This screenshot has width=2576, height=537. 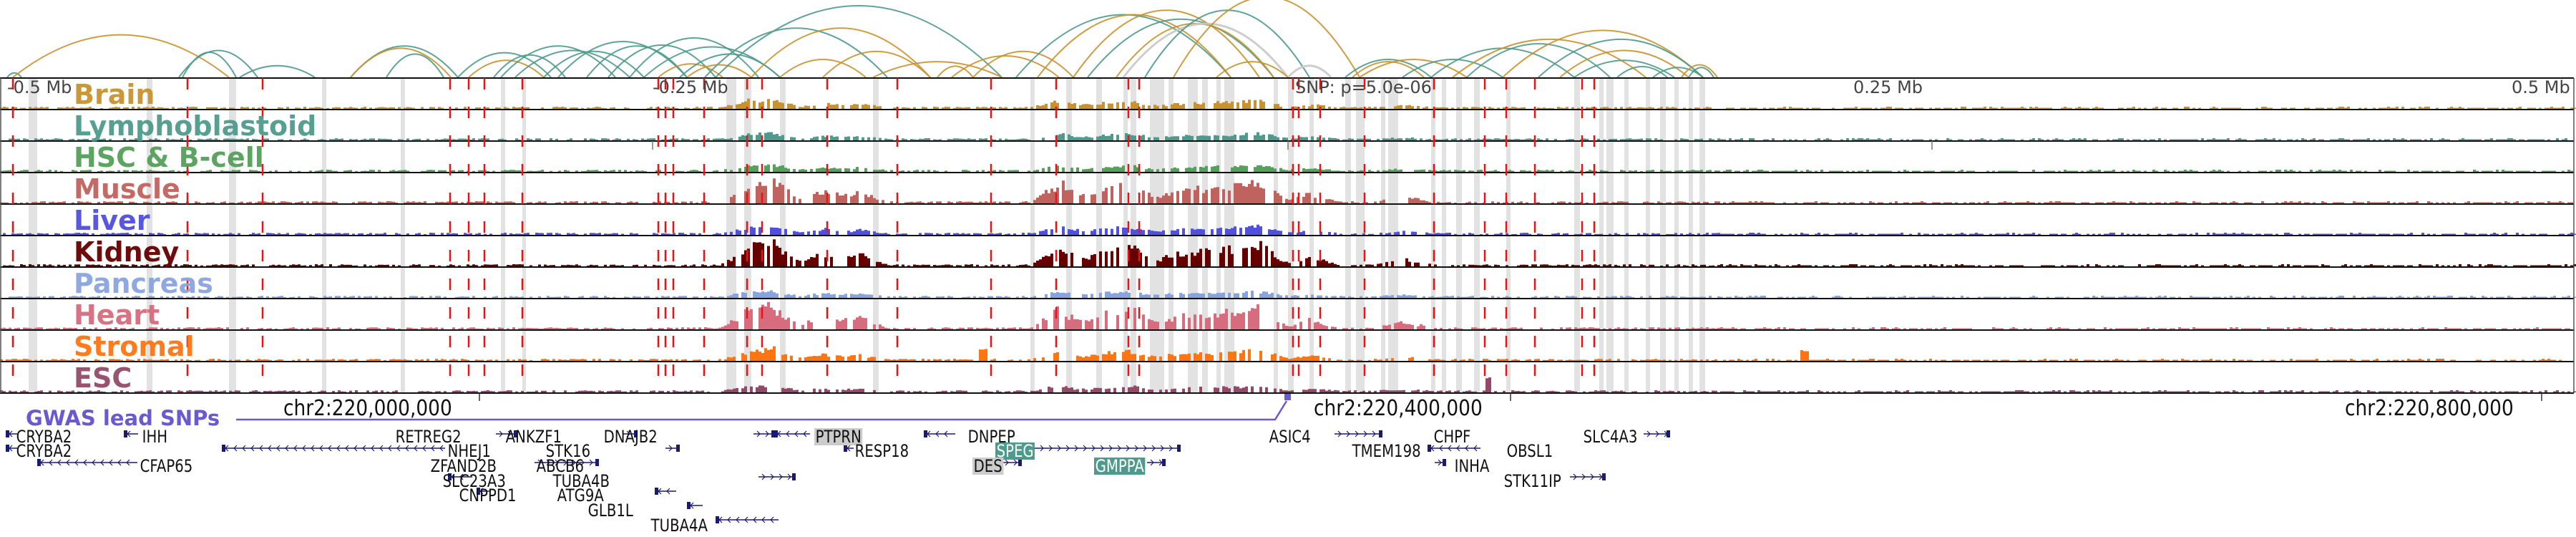 I want to click on track-label-pancreas: Pancreas, so click(x=143, y=283).